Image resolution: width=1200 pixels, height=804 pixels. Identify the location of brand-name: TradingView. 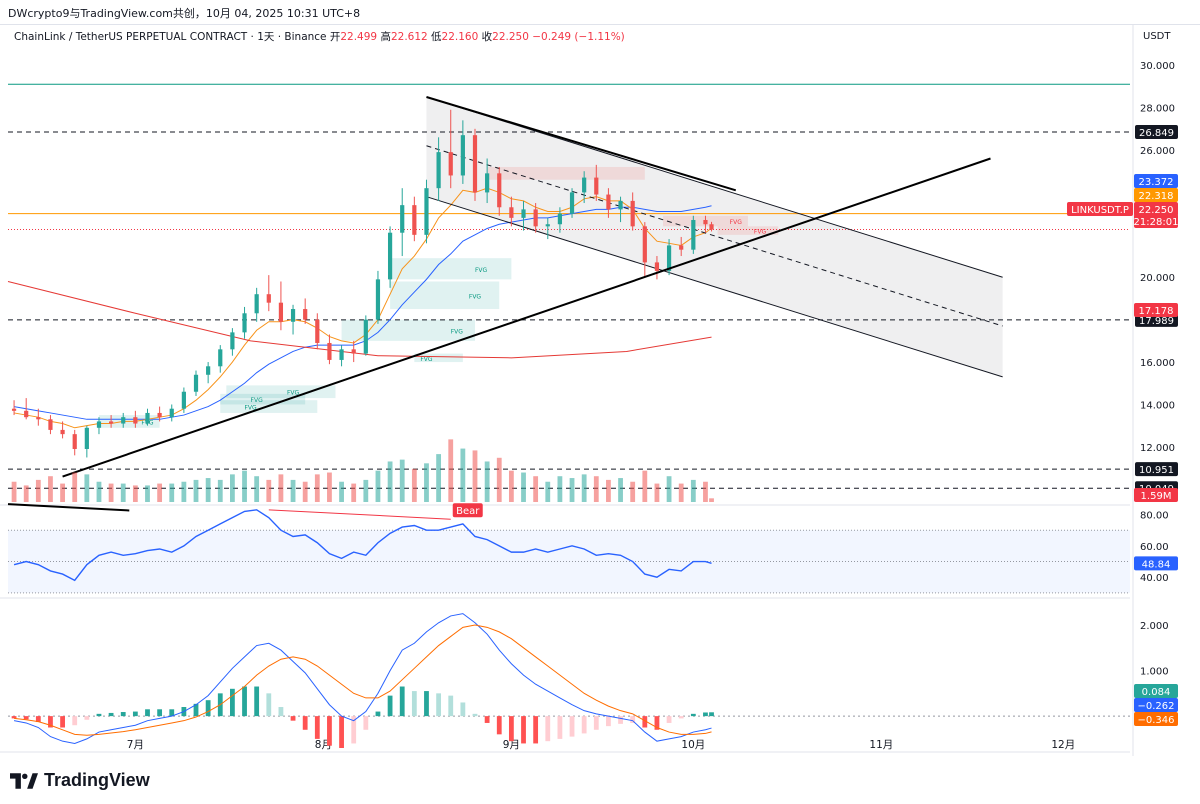
(97, 780).